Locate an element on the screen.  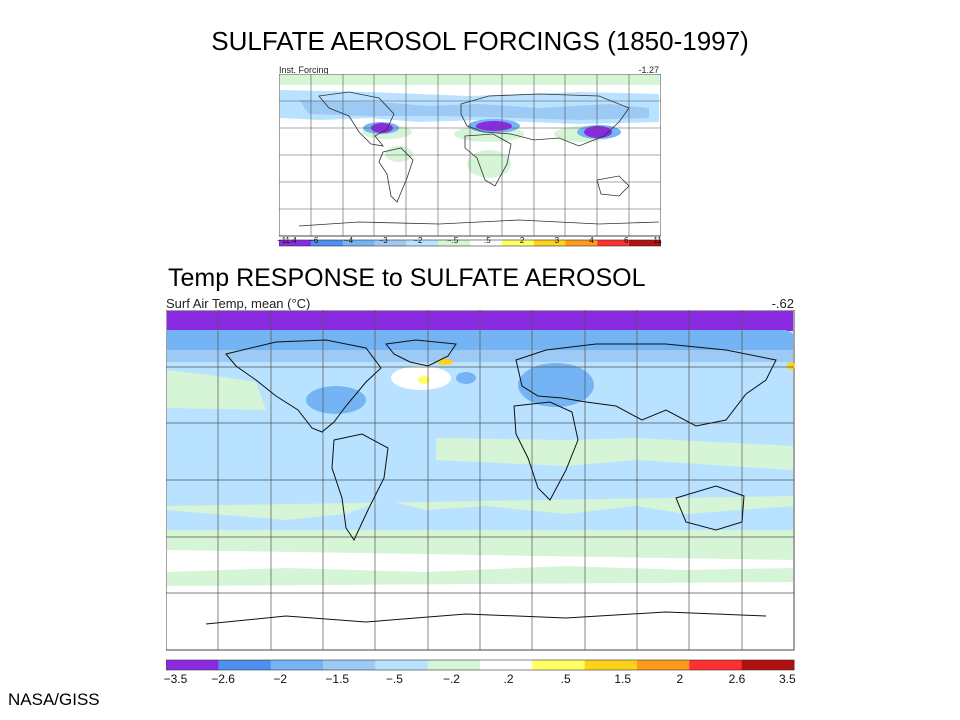
colorbar-tick-label: 2.6 is located at coordinates (737, 679).